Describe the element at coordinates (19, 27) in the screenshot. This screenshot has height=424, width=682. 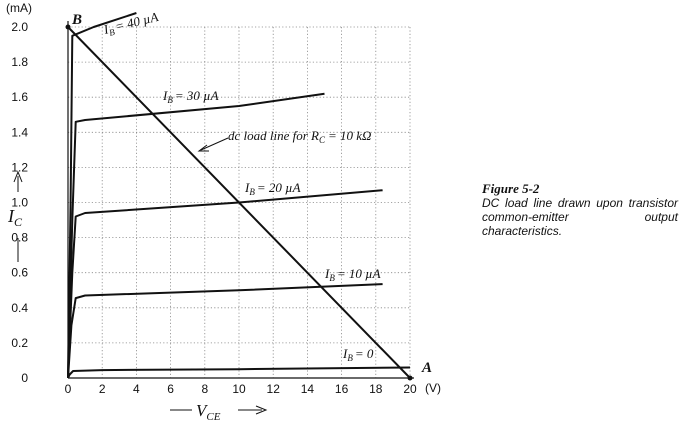
I see `y-tick-label-10: 2.0` at that location.